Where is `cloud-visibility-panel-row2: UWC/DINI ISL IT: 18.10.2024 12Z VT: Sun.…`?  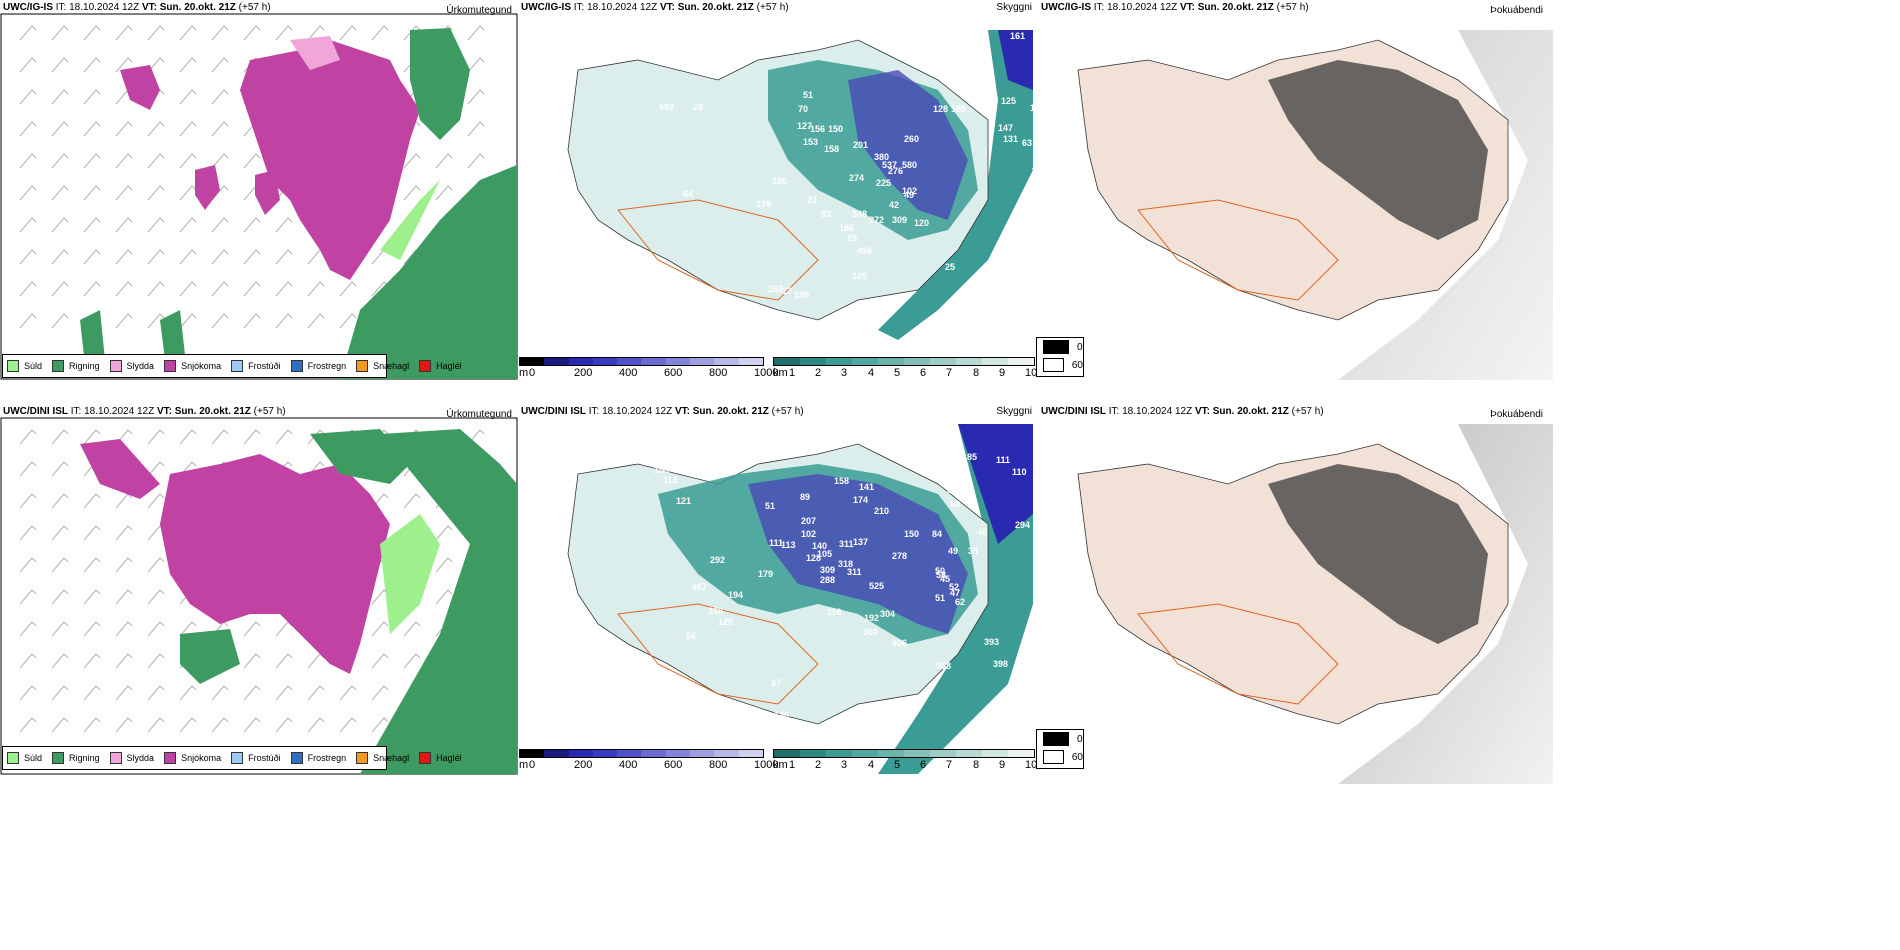 cloud-visibility-panel-row2: UWC/DINI ISL IT: 18.10.2024 12Z VT: Sun.… is located at coordinates (778, 599).